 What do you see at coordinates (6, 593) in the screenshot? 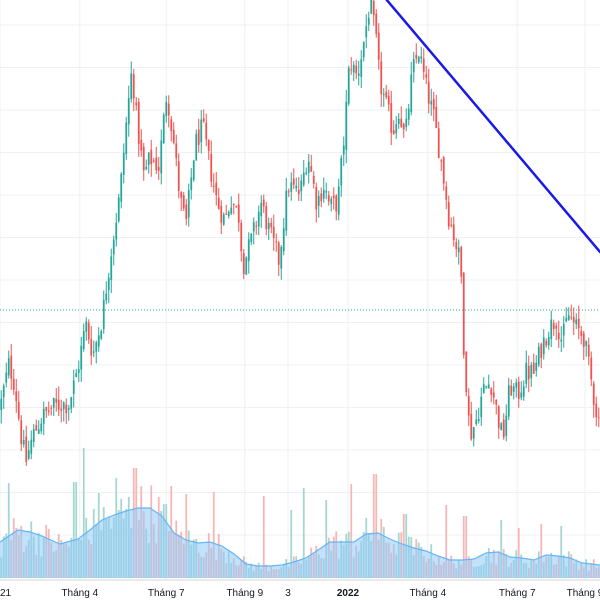
I see `x-tick-label: 21` at bounding box center [6, 593].